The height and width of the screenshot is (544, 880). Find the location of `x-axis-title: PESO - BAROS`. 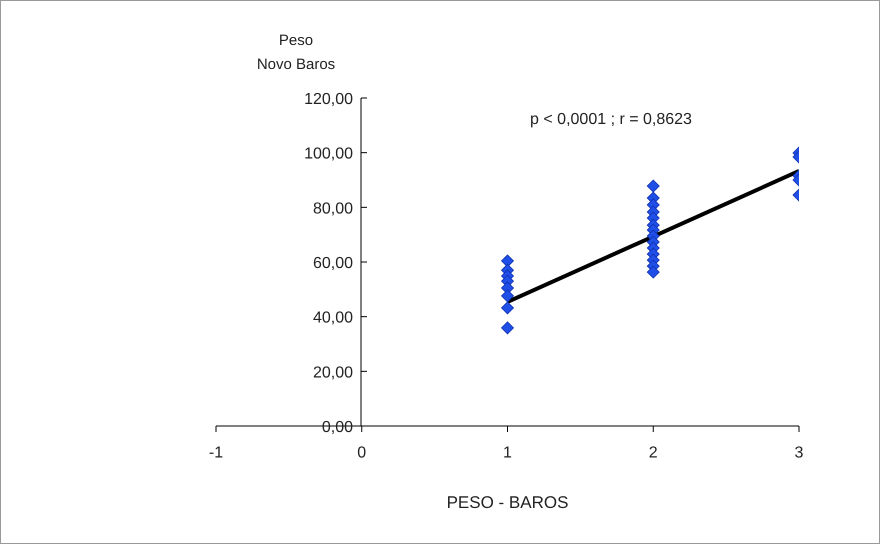

x-axis-title: PESO - BAROS is located at coordinates (507, 502).